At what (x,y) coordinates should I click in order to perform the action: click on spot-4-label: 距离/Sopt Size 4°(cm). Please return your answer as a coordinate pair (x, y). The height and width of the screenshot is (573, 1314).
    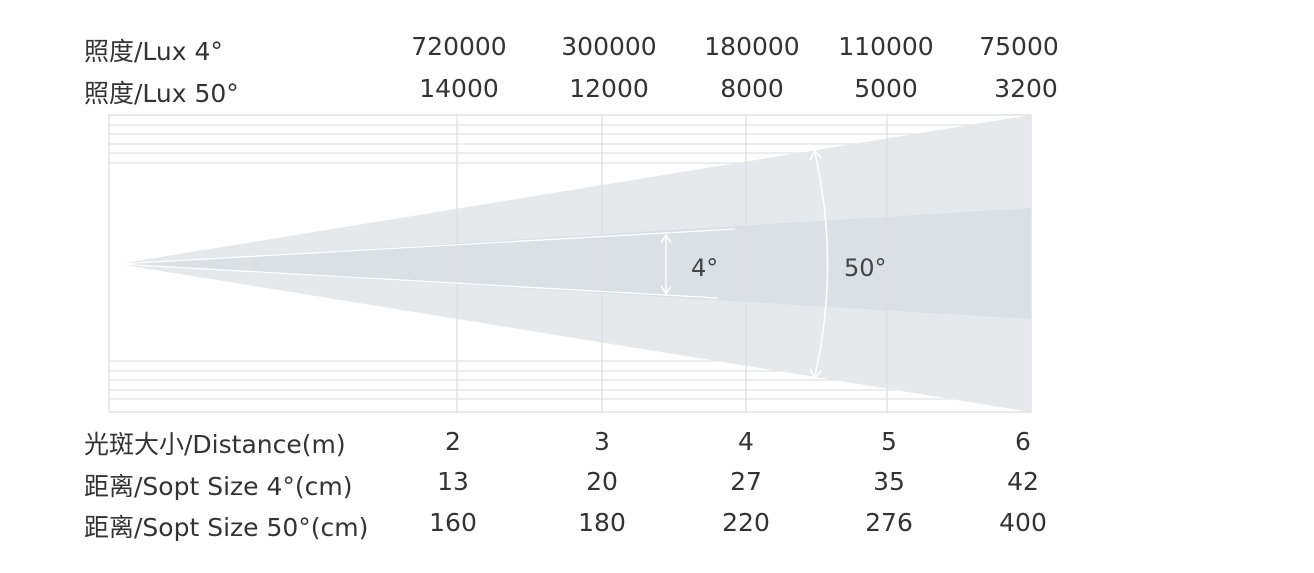
    Looking at the image, I should click on (218, 486).